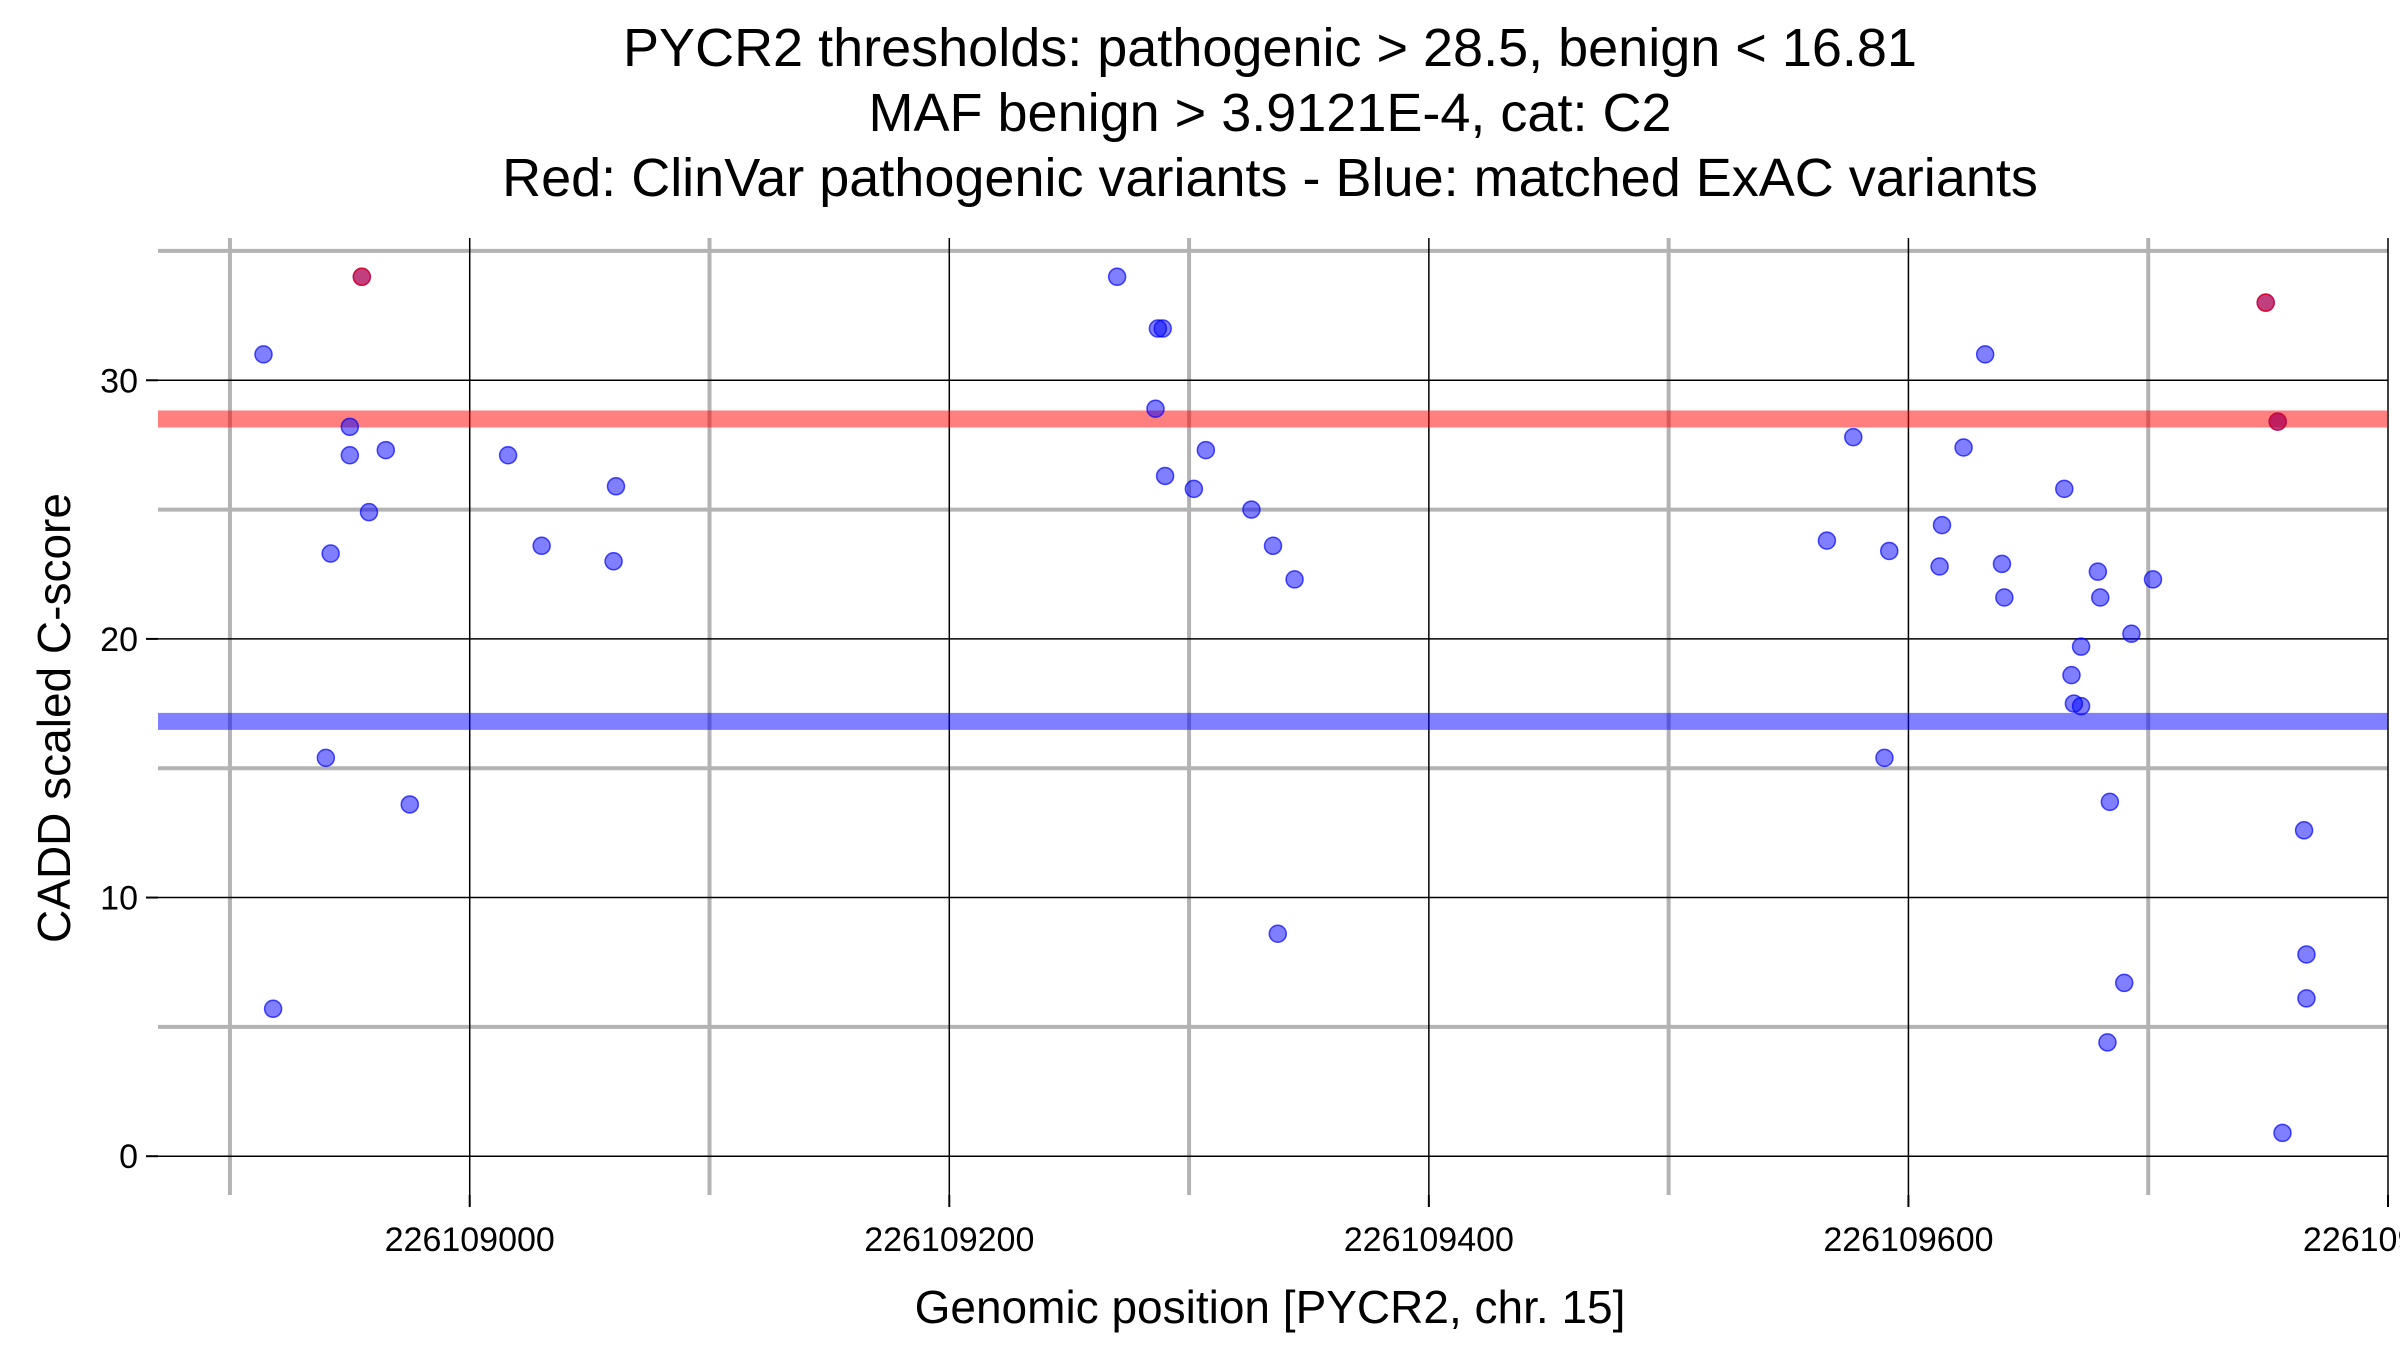 This screenshot has width=2400, height=1350. I want to click on x-tick-label: 226109800, so click(2351, 1240).